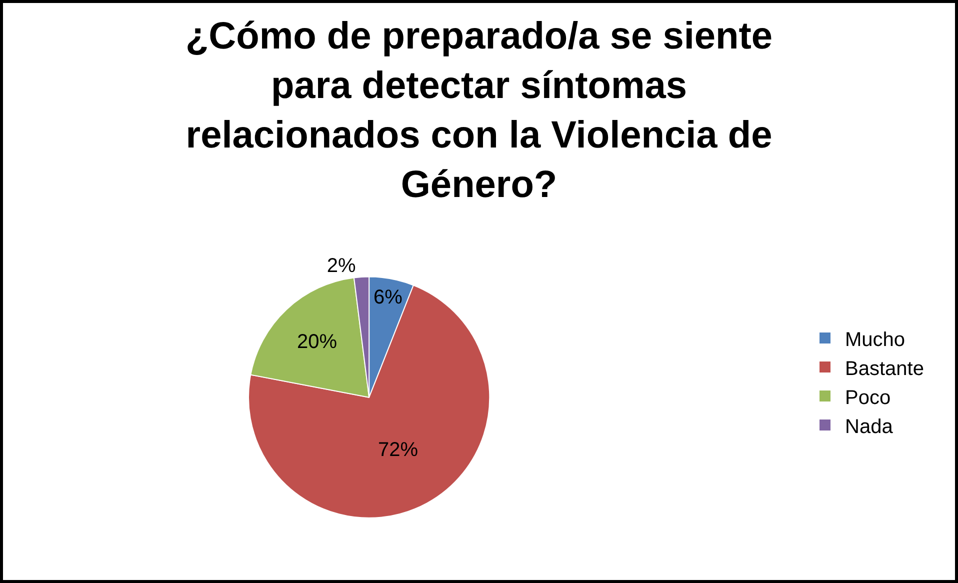  What do you see at coordinates (388, 297) in the screenshot?
I see `data-label: 6%` at bounding box center [388, 297].